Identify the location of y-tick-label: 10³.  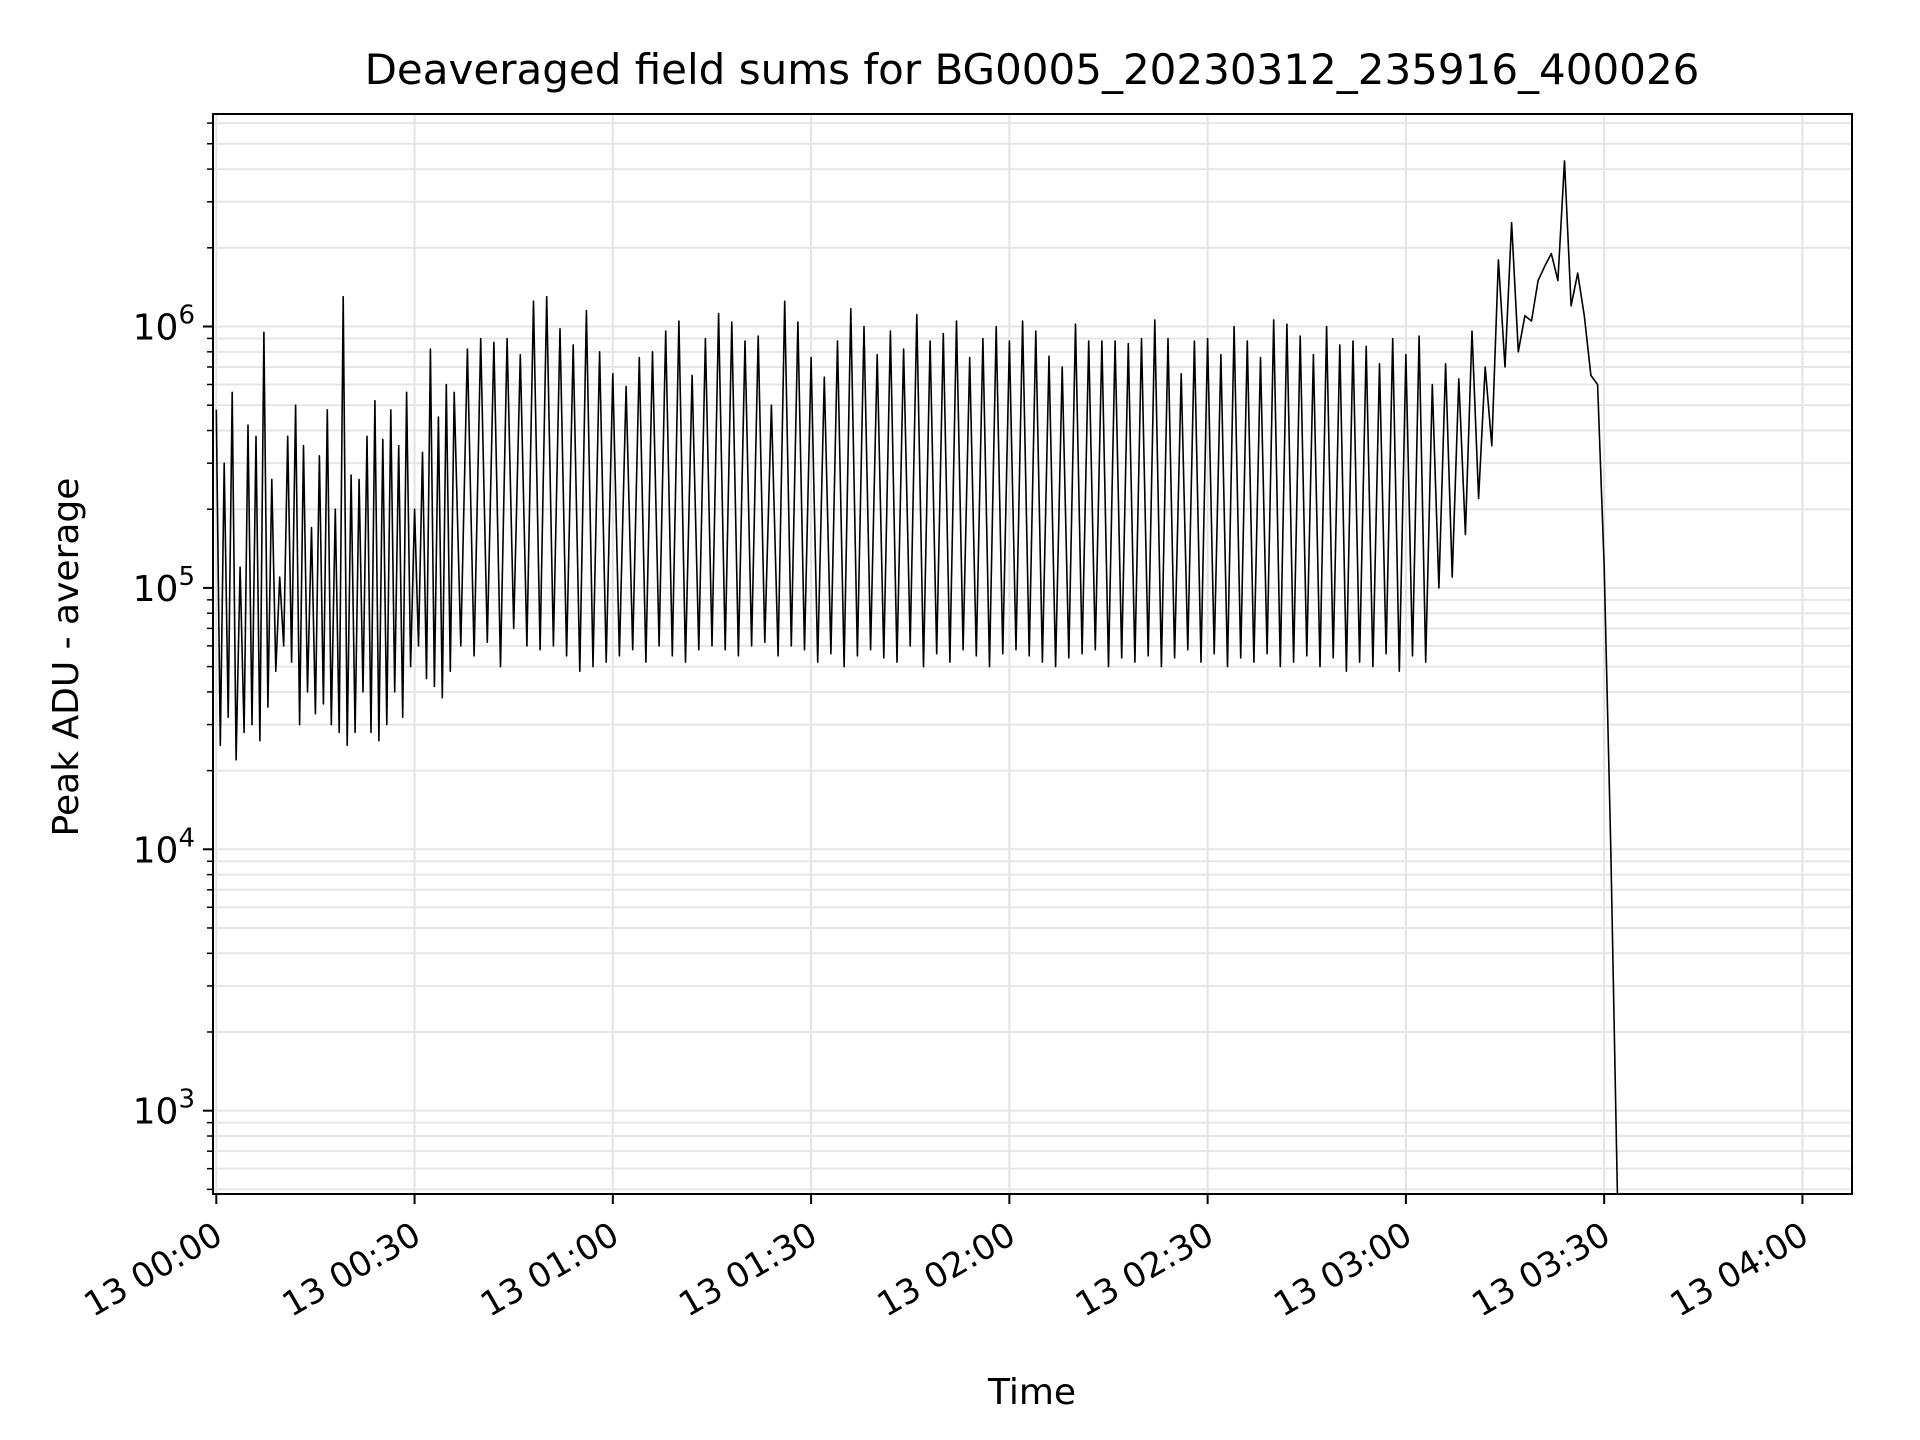
(164, 1109).